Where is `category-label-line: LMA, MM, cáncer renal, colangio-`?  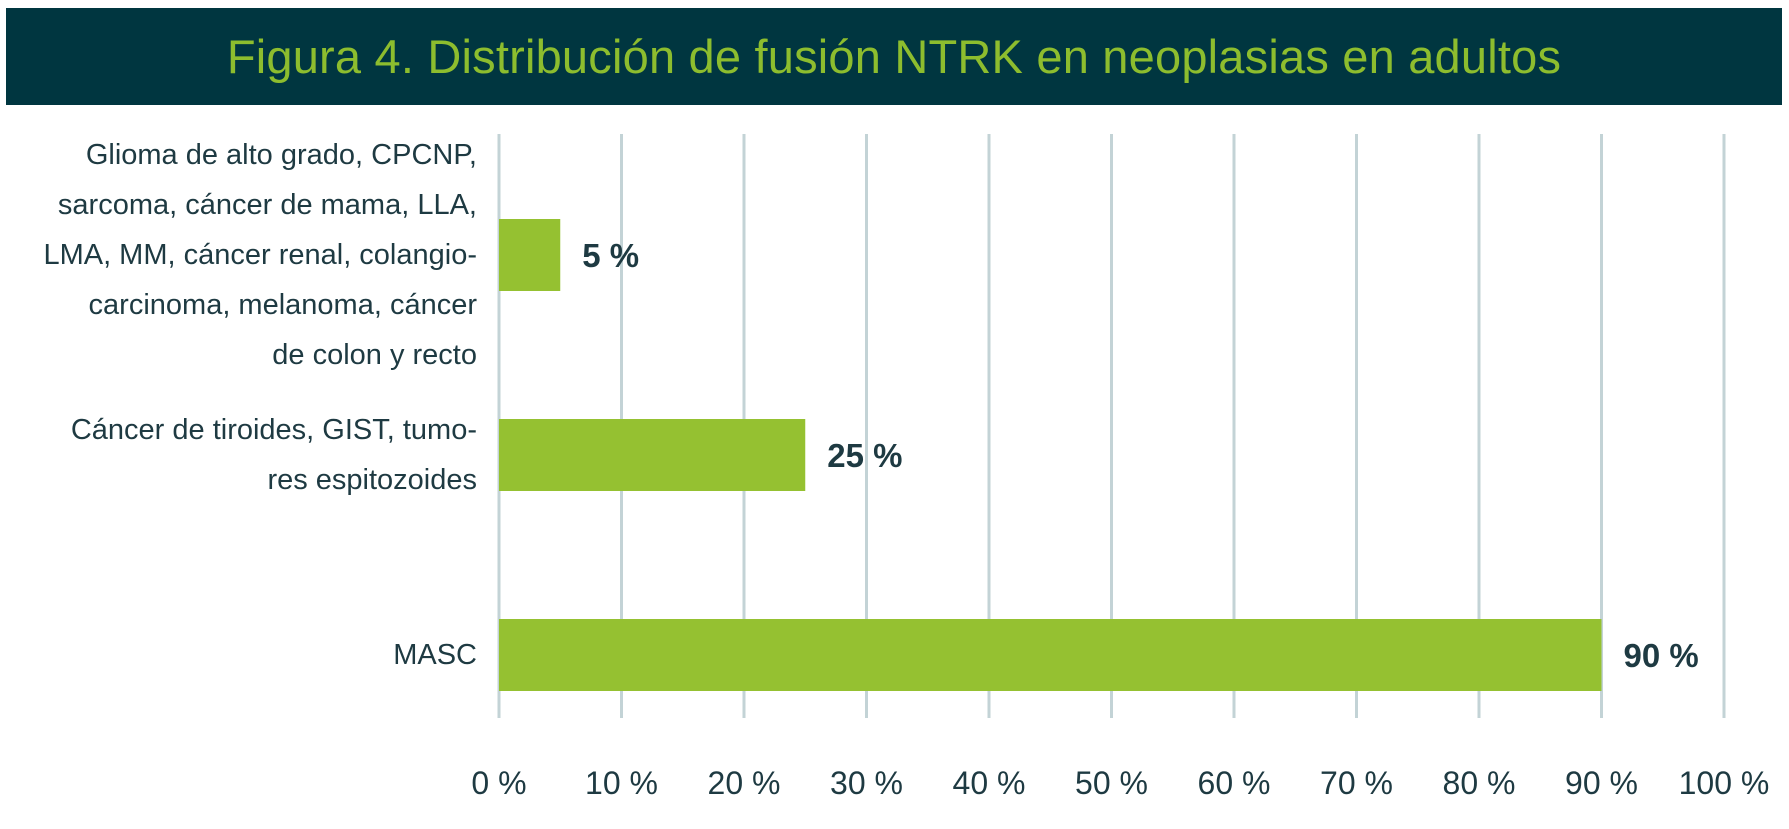
category-label-line: LMA, MM, cáncer renal, colangio- is located at coordinates (260, 255).